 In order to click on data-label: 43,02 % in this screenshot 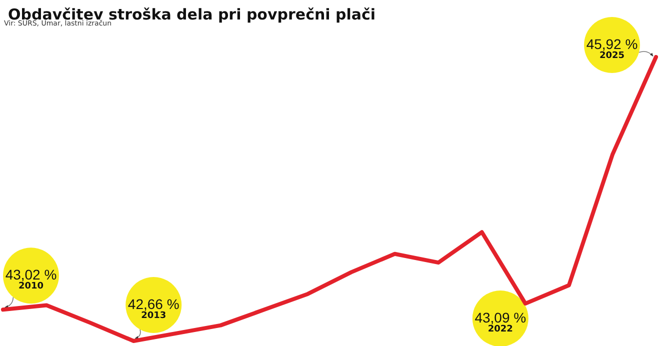, I will do `click(31, 274)`.